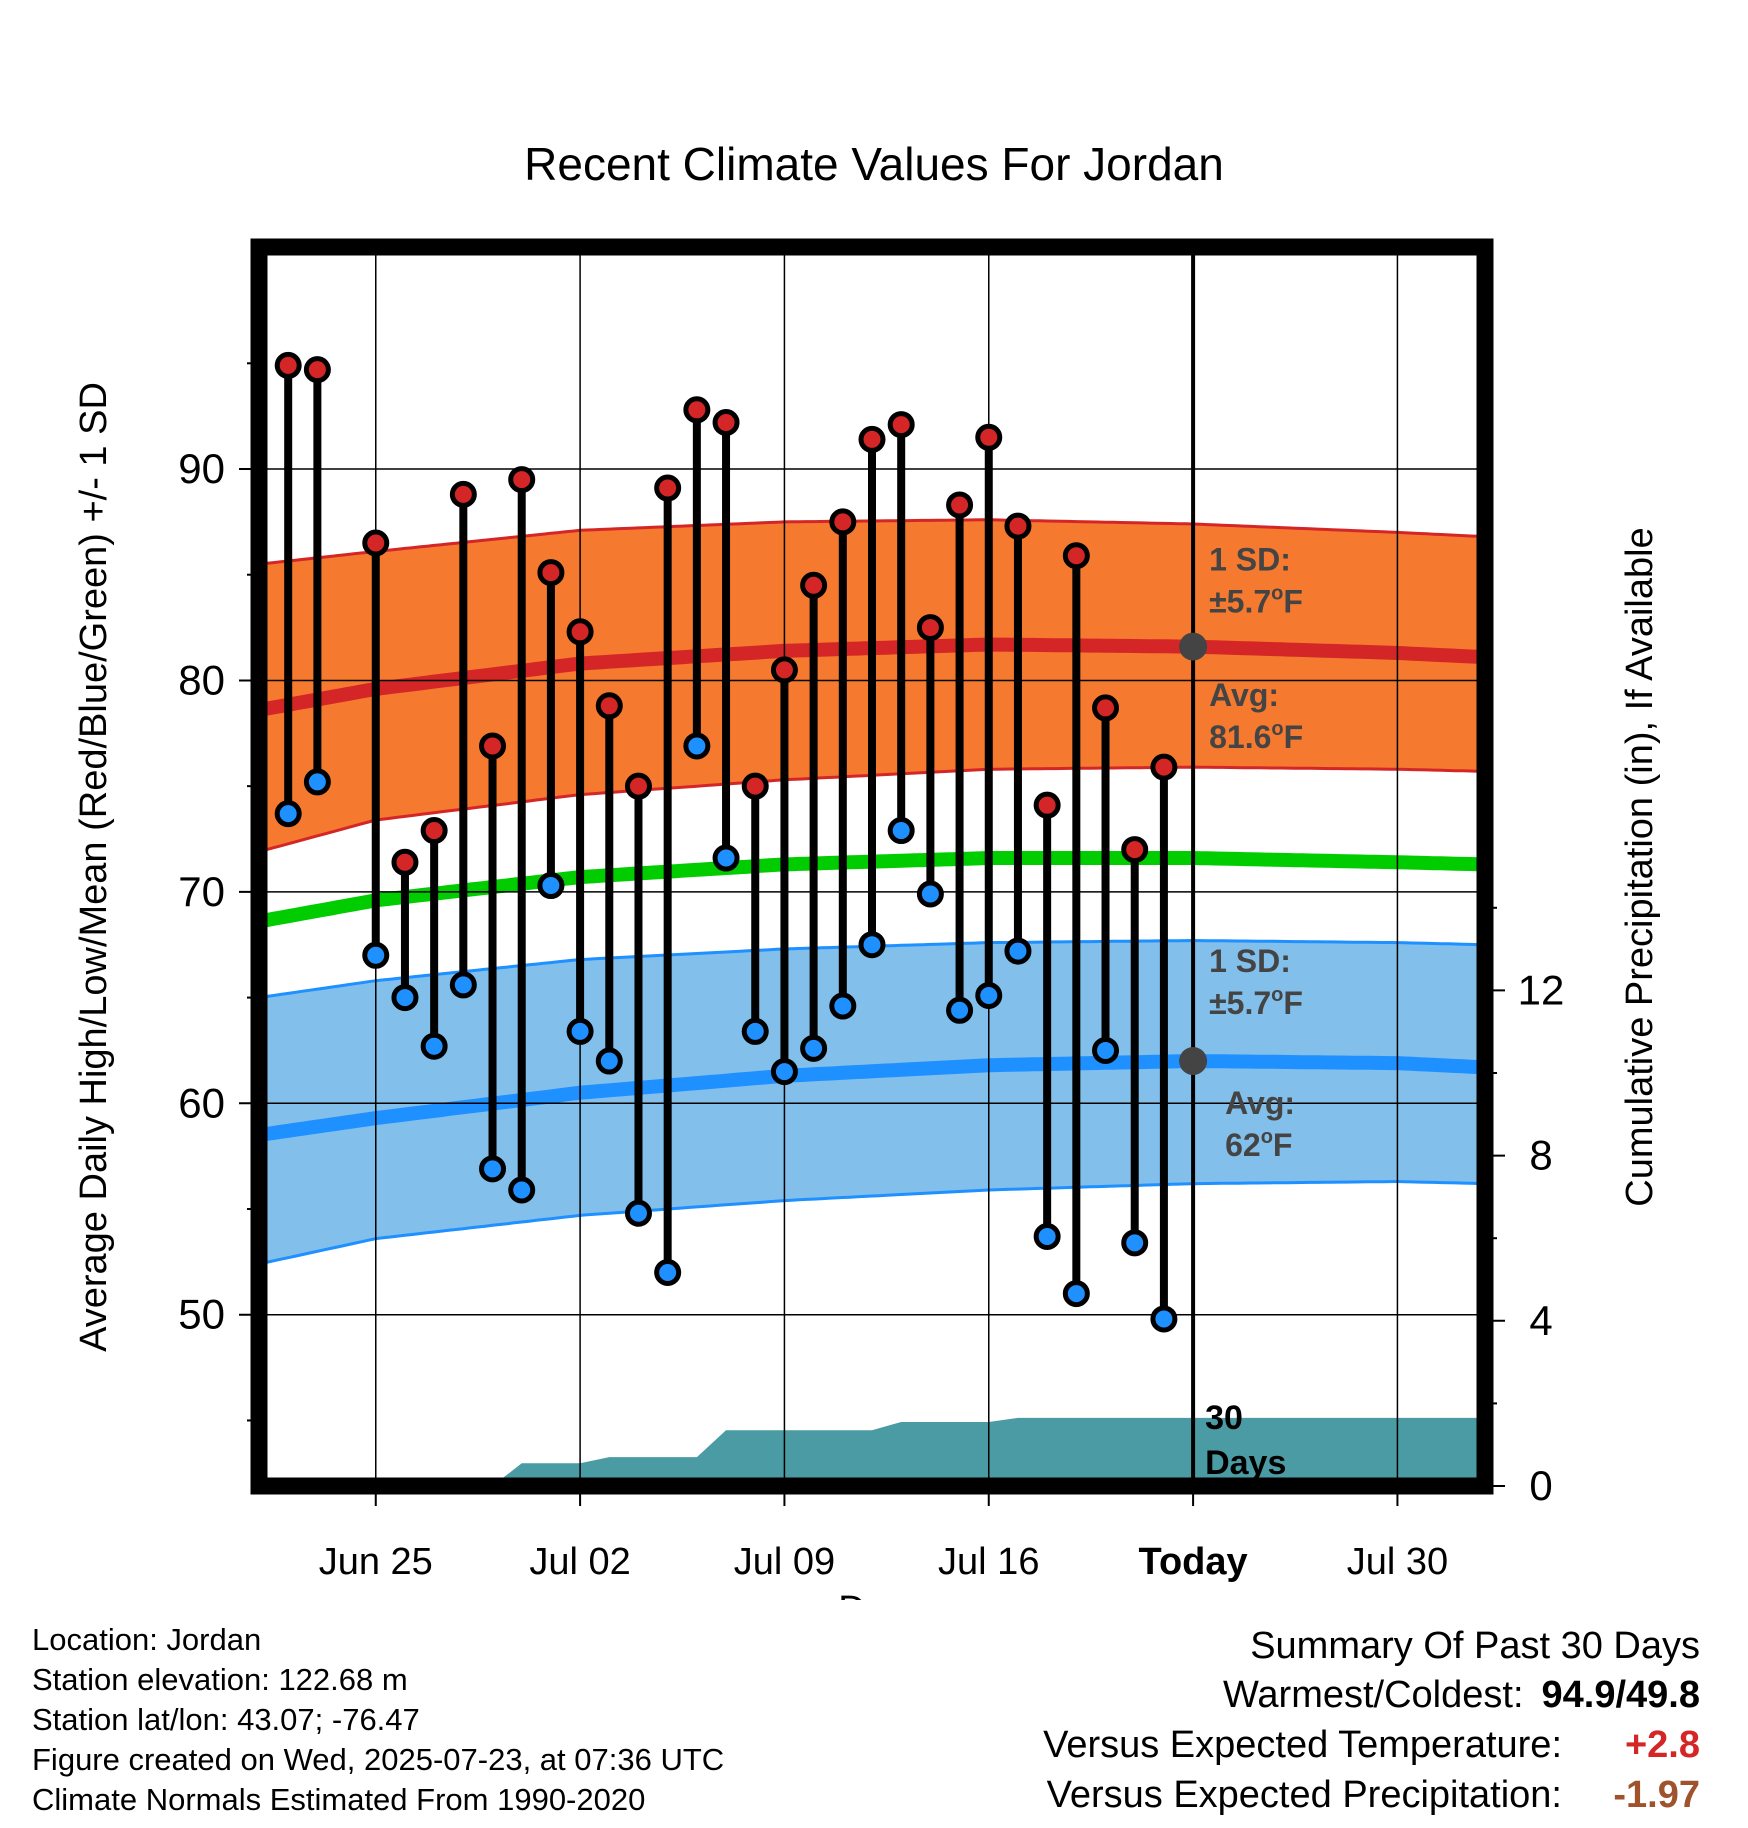 This screenshot has height=1828, width=1748. What do you see at coordinates (579, 1562) in the screenshot?
I see `x-tick-label: Jul 02` at bounding box center [579, 1562].